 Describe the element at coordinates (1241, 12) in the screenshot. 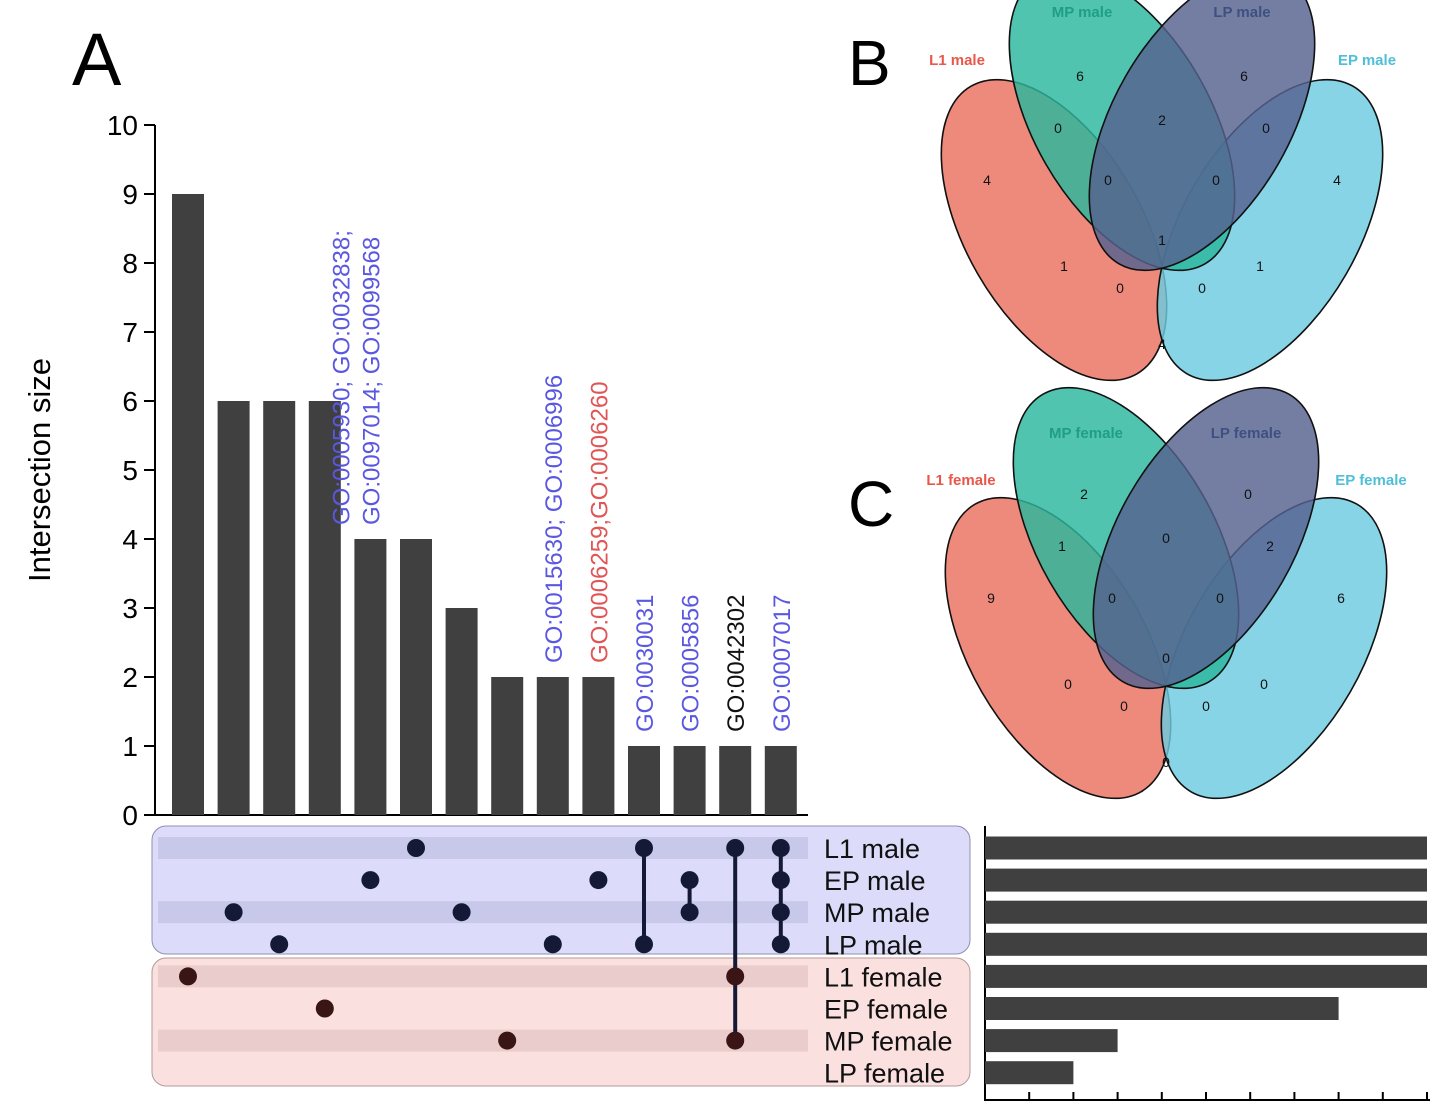

I see `venn-set-title: LP male` at that location.